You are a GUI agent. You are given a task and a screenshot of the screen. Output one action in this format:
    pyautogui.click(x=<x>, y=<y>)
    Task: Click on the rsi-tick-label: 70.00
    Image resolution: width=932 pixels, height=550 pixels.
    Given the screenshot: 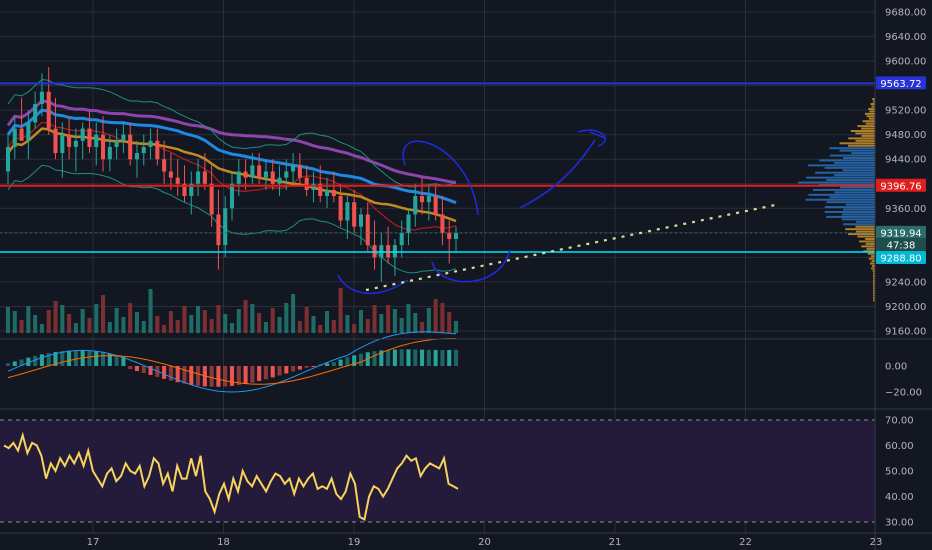 What is the action you would take?
    pyautogui.click(x=899, y=421)
    